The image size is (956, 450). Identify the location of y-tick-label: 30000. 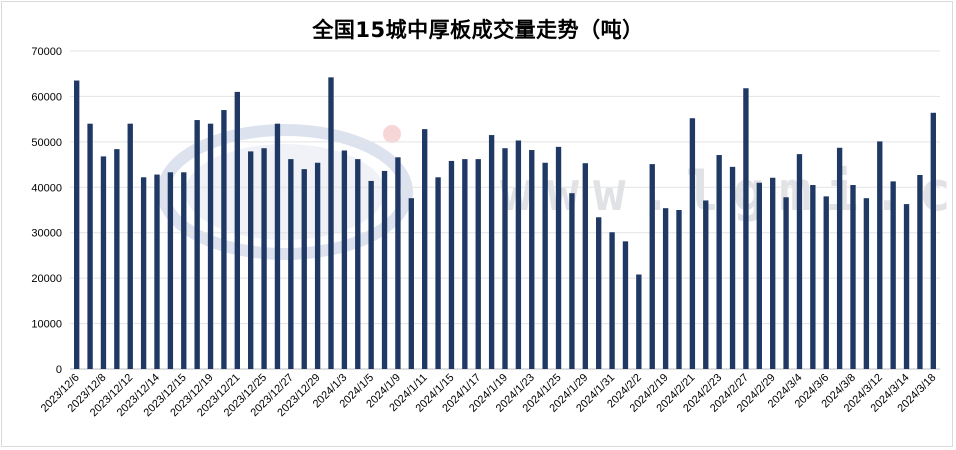
(46, 234).